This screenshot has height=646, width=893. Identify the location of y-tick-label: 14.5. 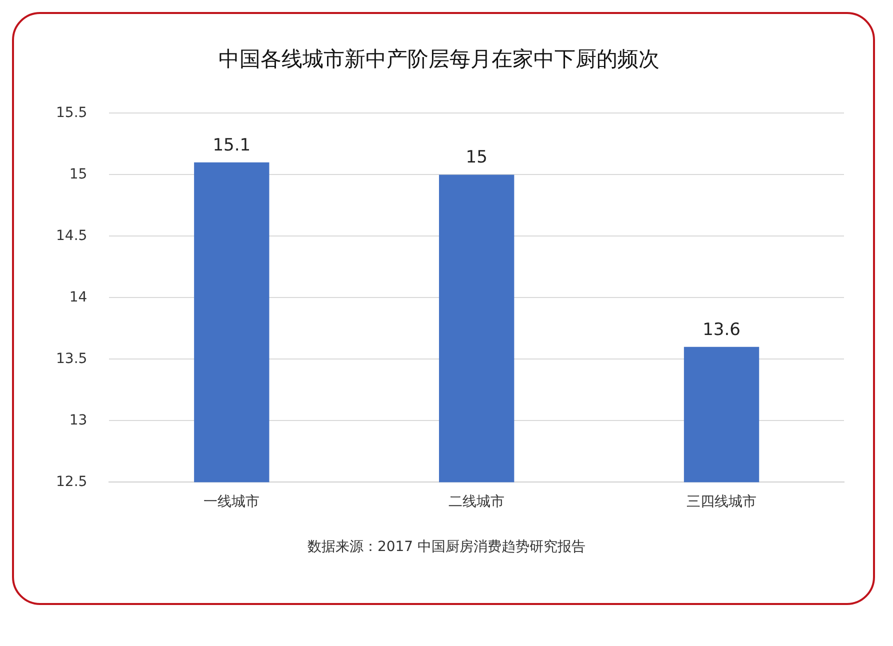
(72, 236).